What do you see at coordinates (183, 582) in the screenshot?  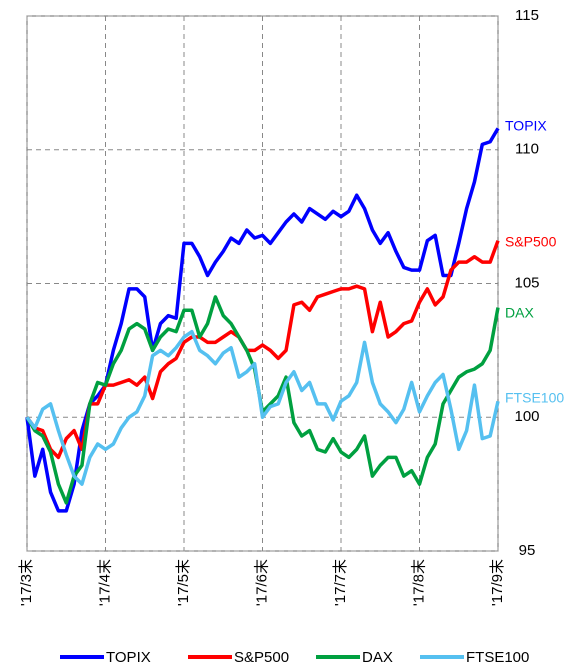 I see `x-tick-label: '17/5末` at bounding box center [183, 582].